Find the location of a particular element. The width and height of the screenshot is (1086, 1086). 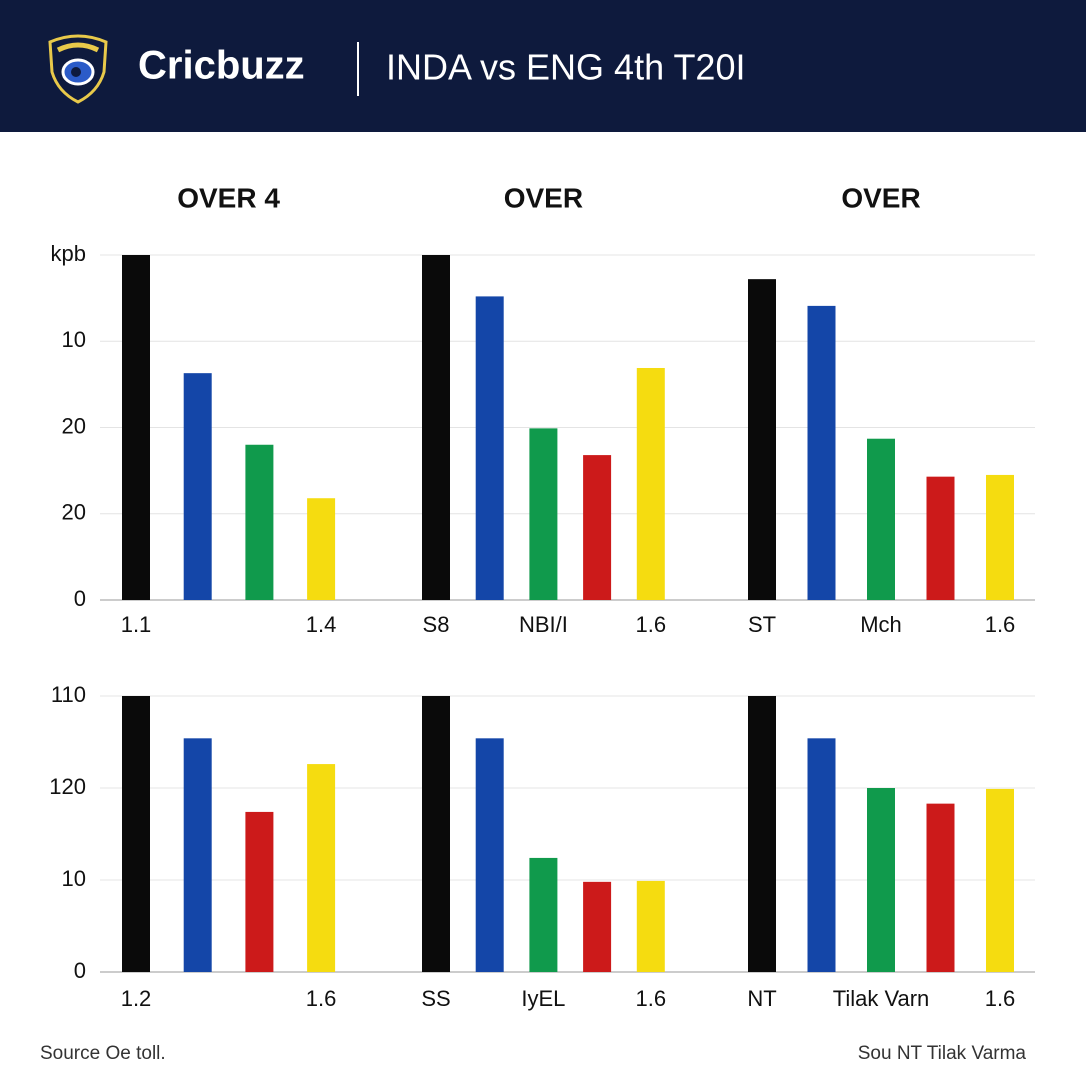

x-tick-label: NBI/I is located at coordinates (543, 624).